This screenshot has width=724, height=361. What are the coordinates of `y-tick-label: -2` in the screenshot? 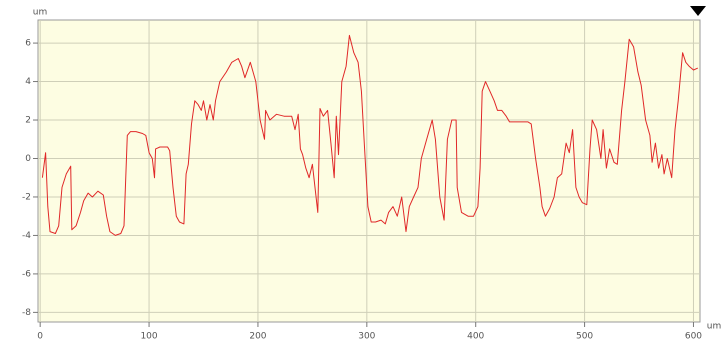 It's located at (26, 197).